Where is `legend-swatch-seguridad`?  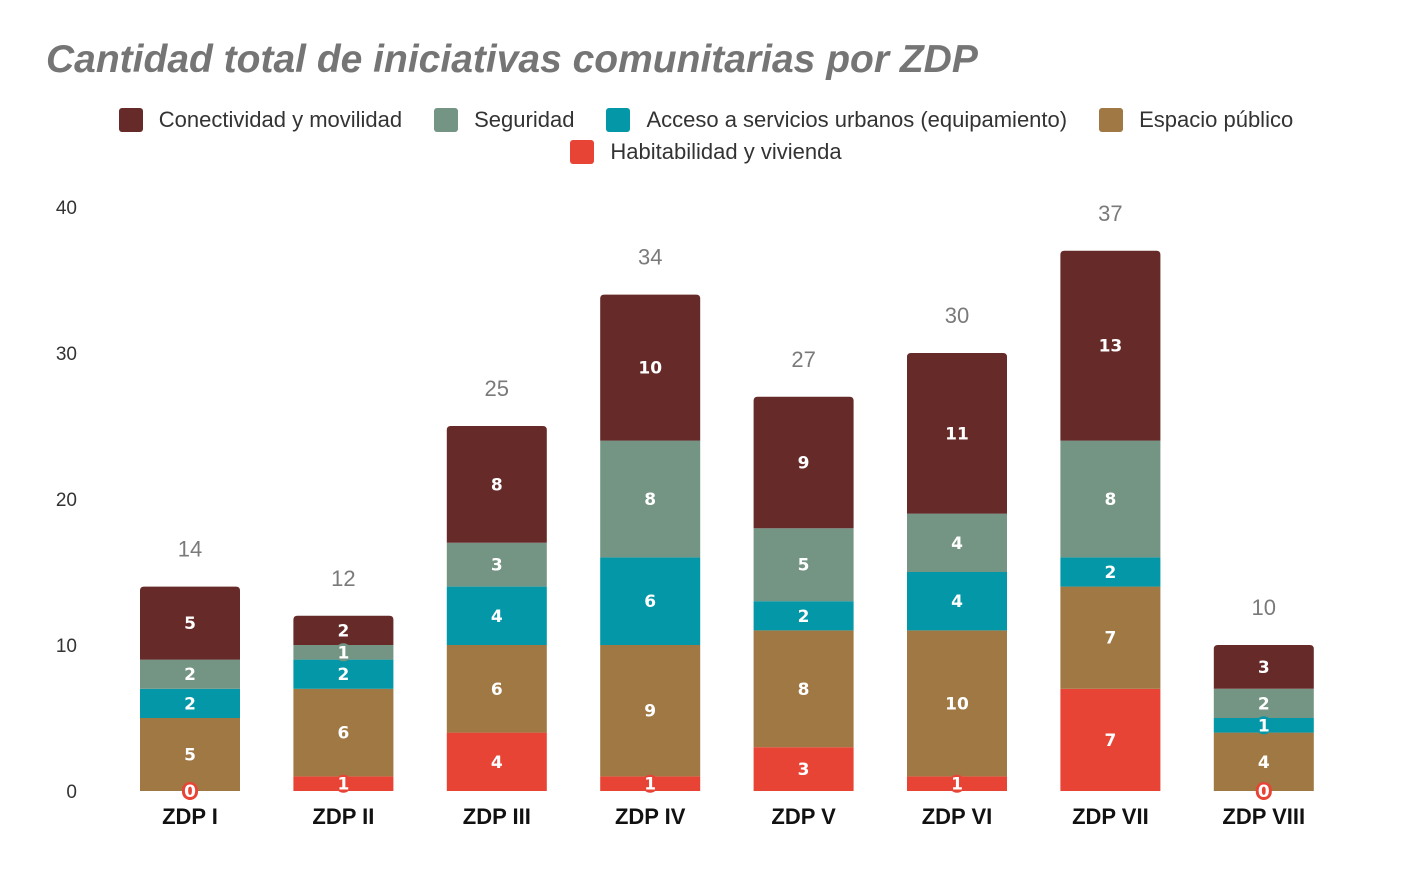 legend-swatch-seguridad is located at coordinates (446, 120).